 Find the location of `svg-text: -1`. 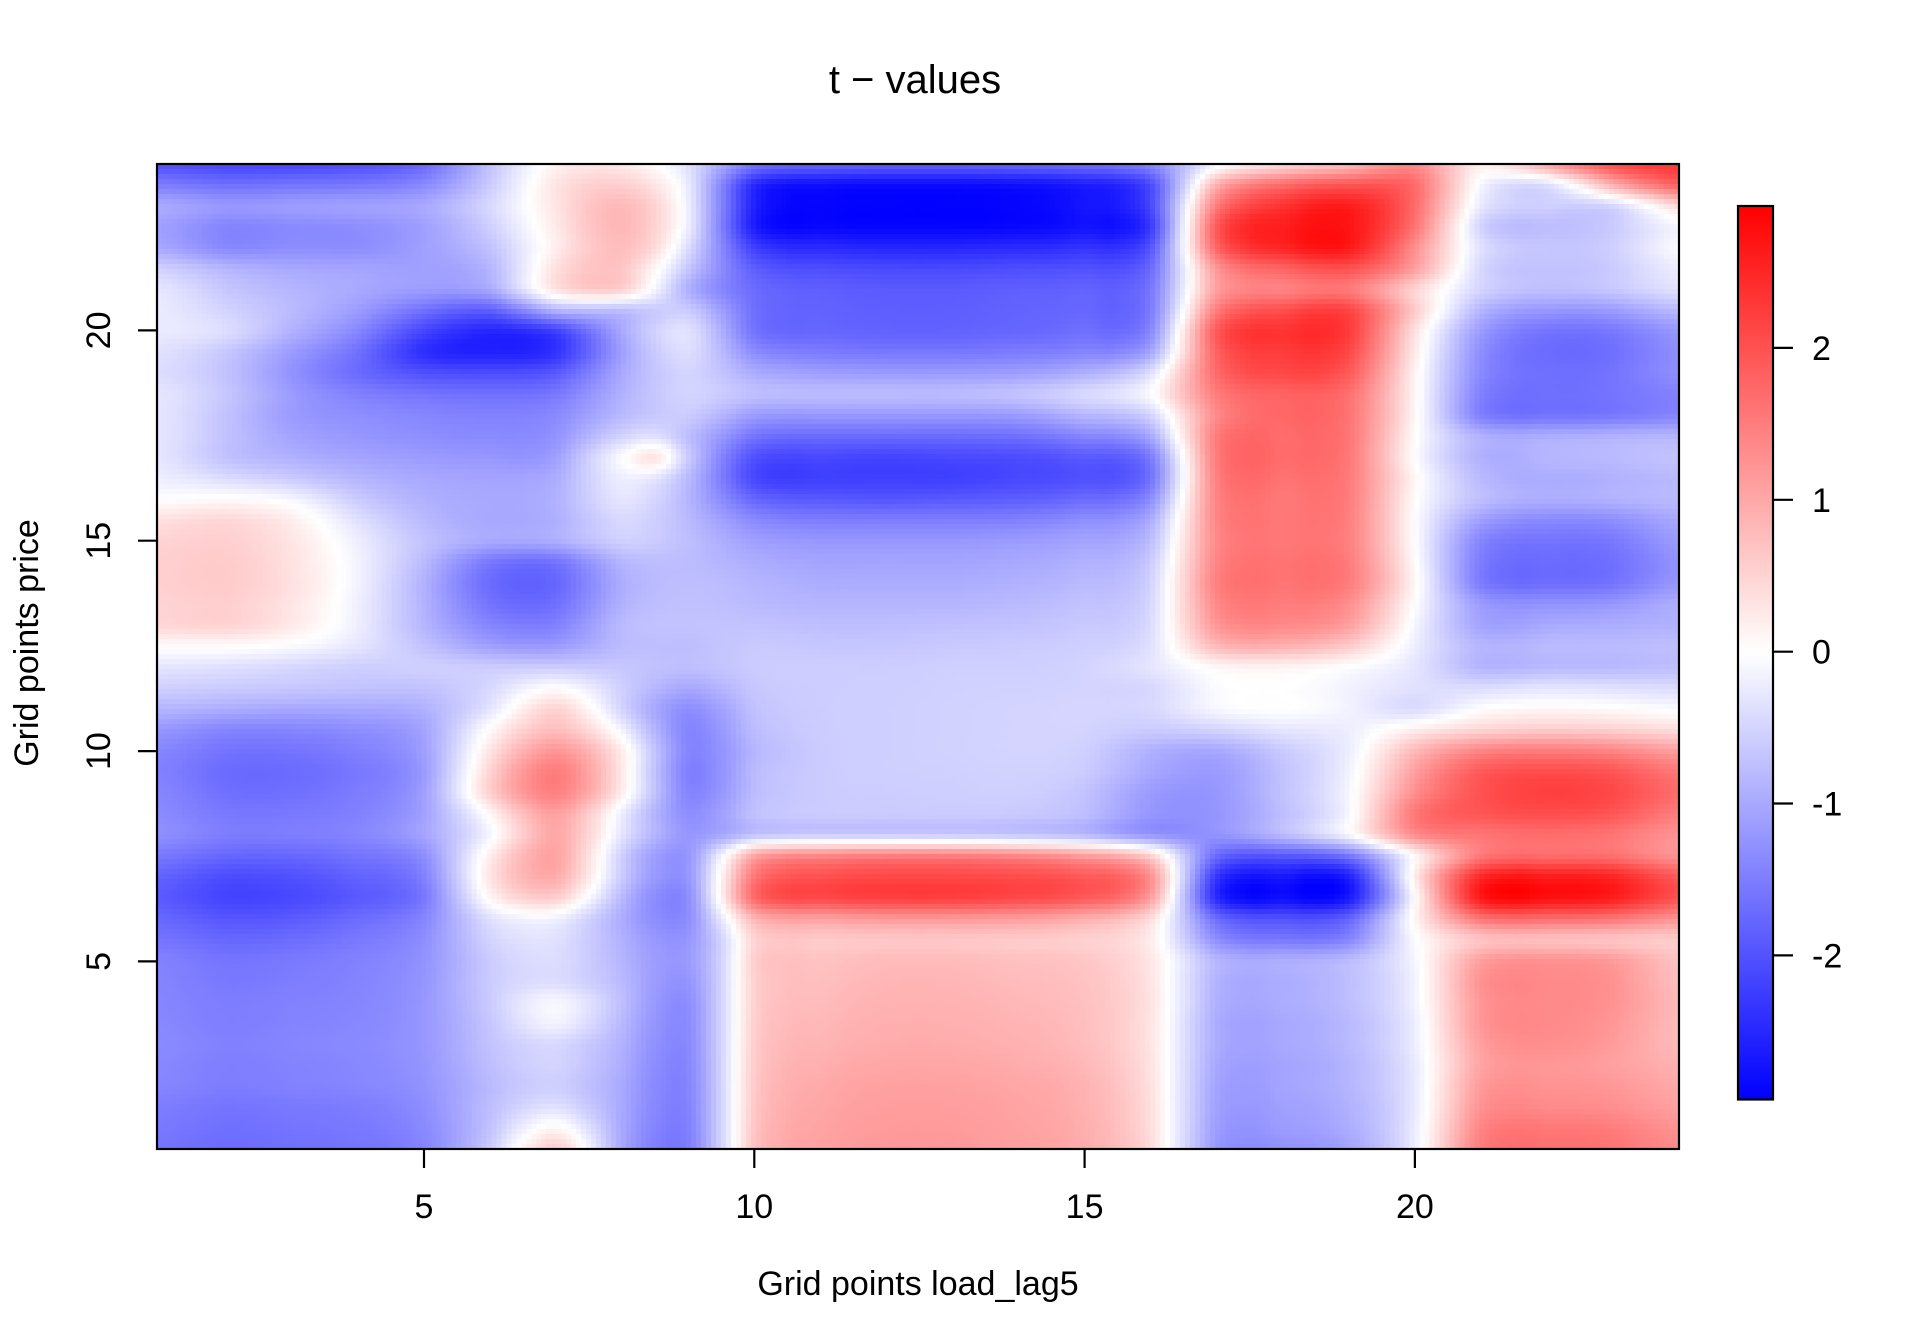

svg-text: -1 is located at coordinates (1827, 805).